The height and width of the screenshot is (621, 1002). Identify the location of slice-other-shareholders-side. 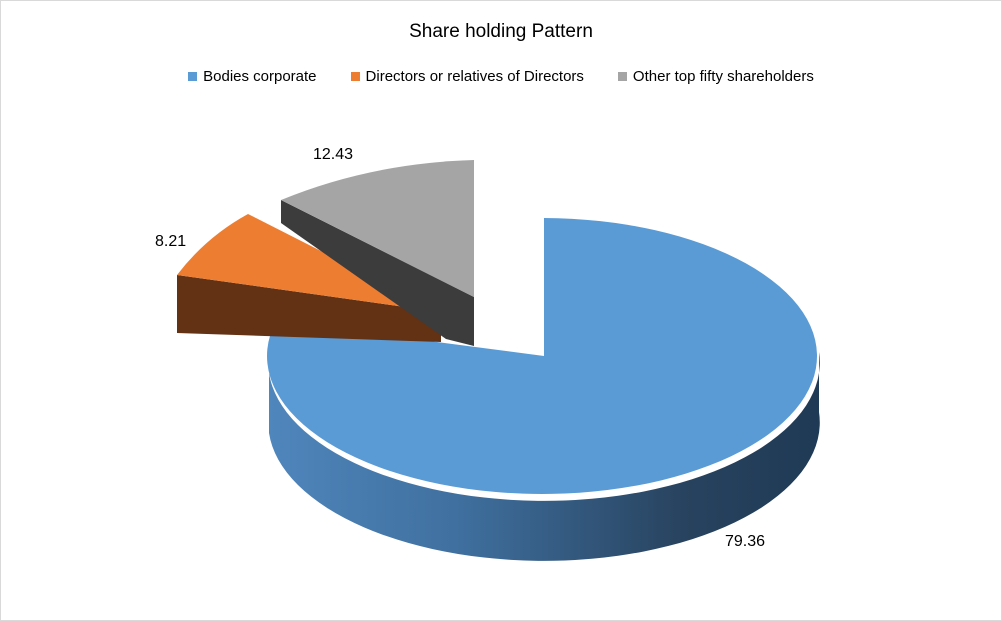
(377, 273).